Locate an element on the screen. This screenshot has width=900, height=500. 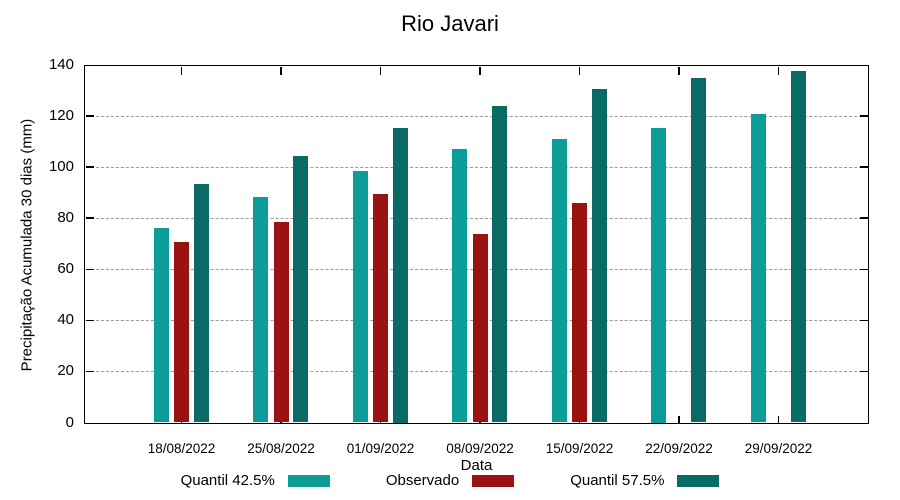
legend-label: Quantil 57.5% is located at coordinates (617, 480).